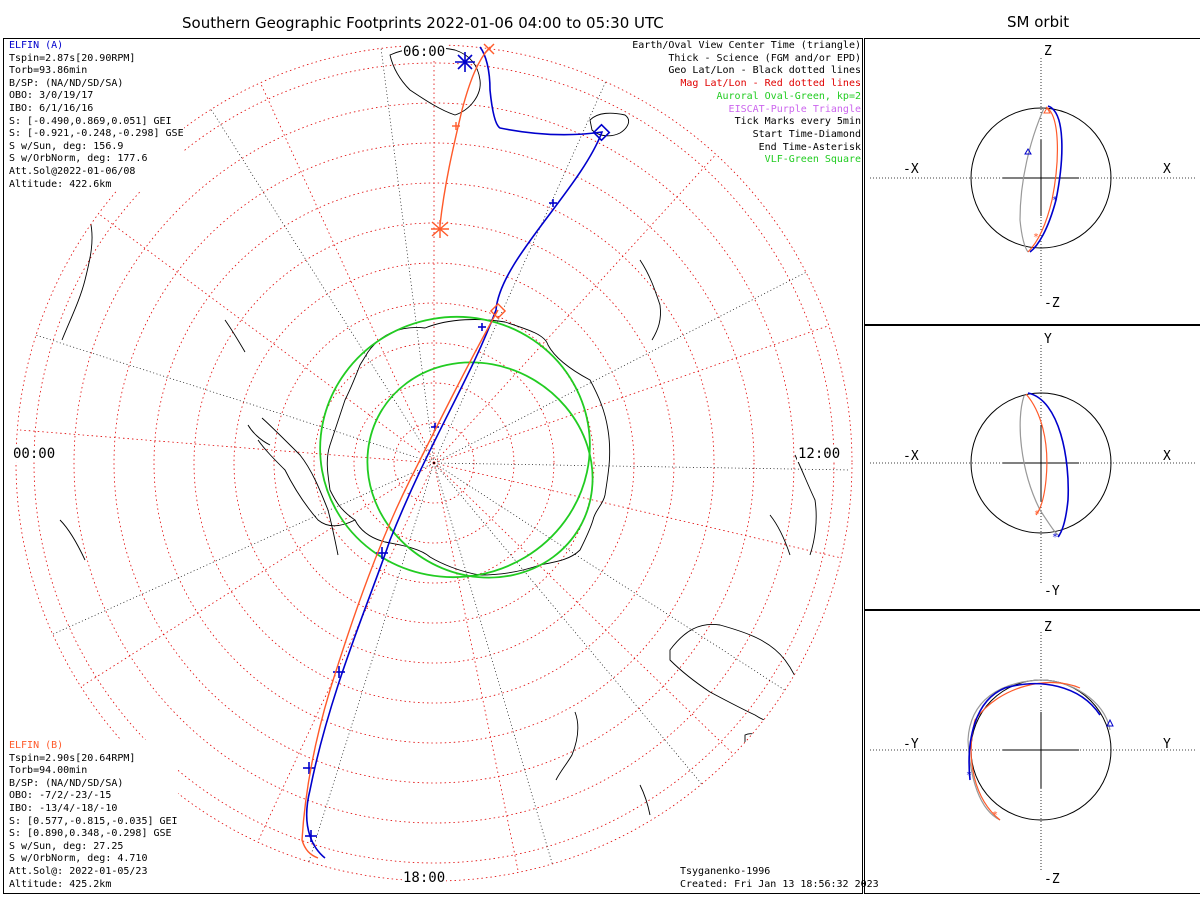  What do you see at coordinates (60, 884) in the screenshot?
I see `elfin-b-line: Altitude: 425.2km` at bounding box center [60, 884].